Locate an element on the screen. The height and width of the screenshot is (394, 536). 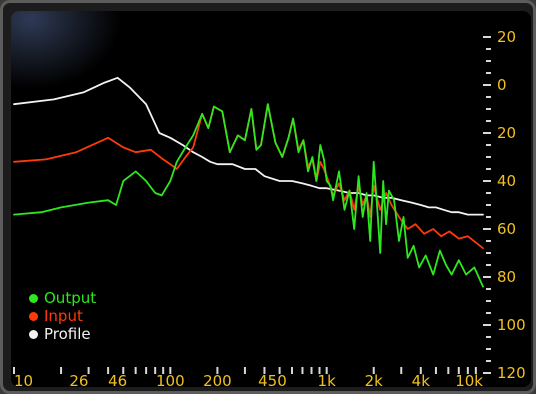
y-tick-label: 0 is located at coordinates (502, 85).